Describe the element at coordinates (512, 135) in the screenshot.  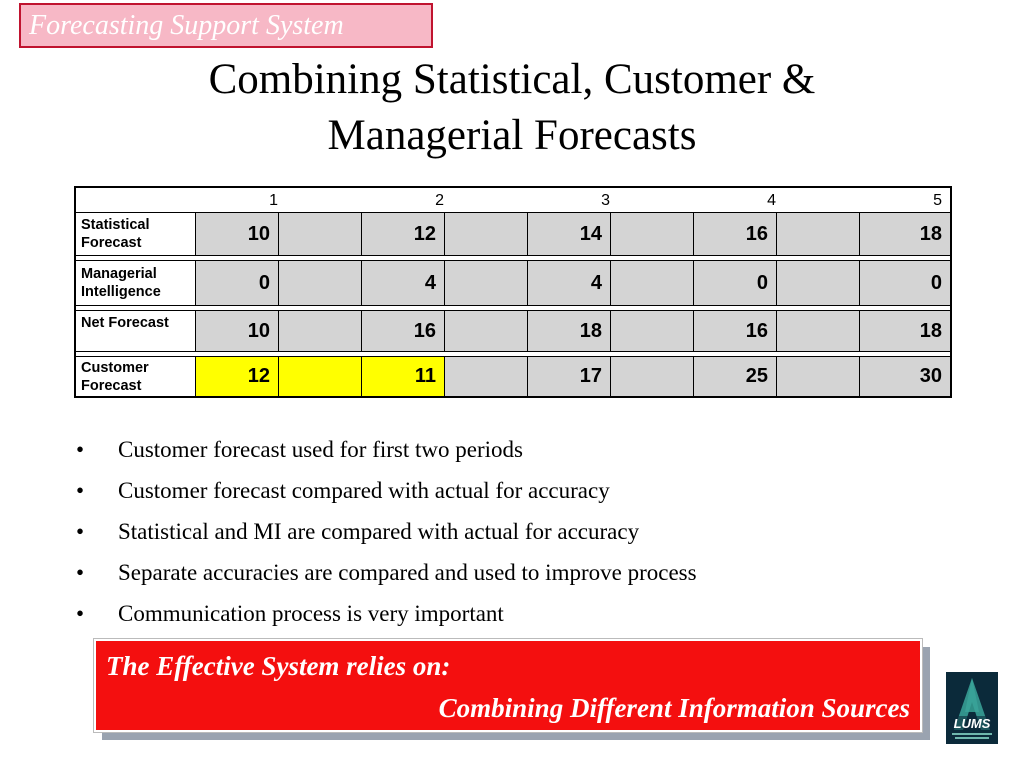
I see `slide-title-line-2: Managerial Forecasts` at that location.